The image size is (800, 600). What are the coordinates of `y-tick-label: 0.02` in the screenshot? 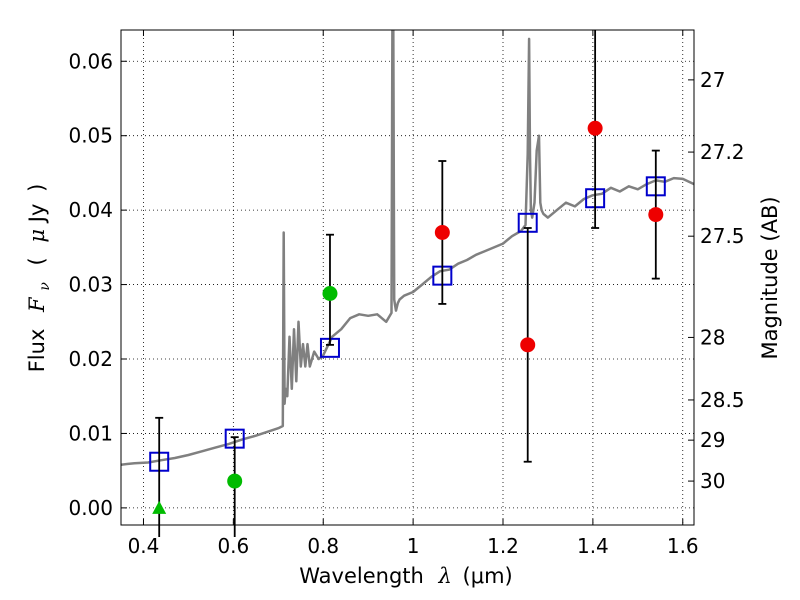 It's located at (90, 359).